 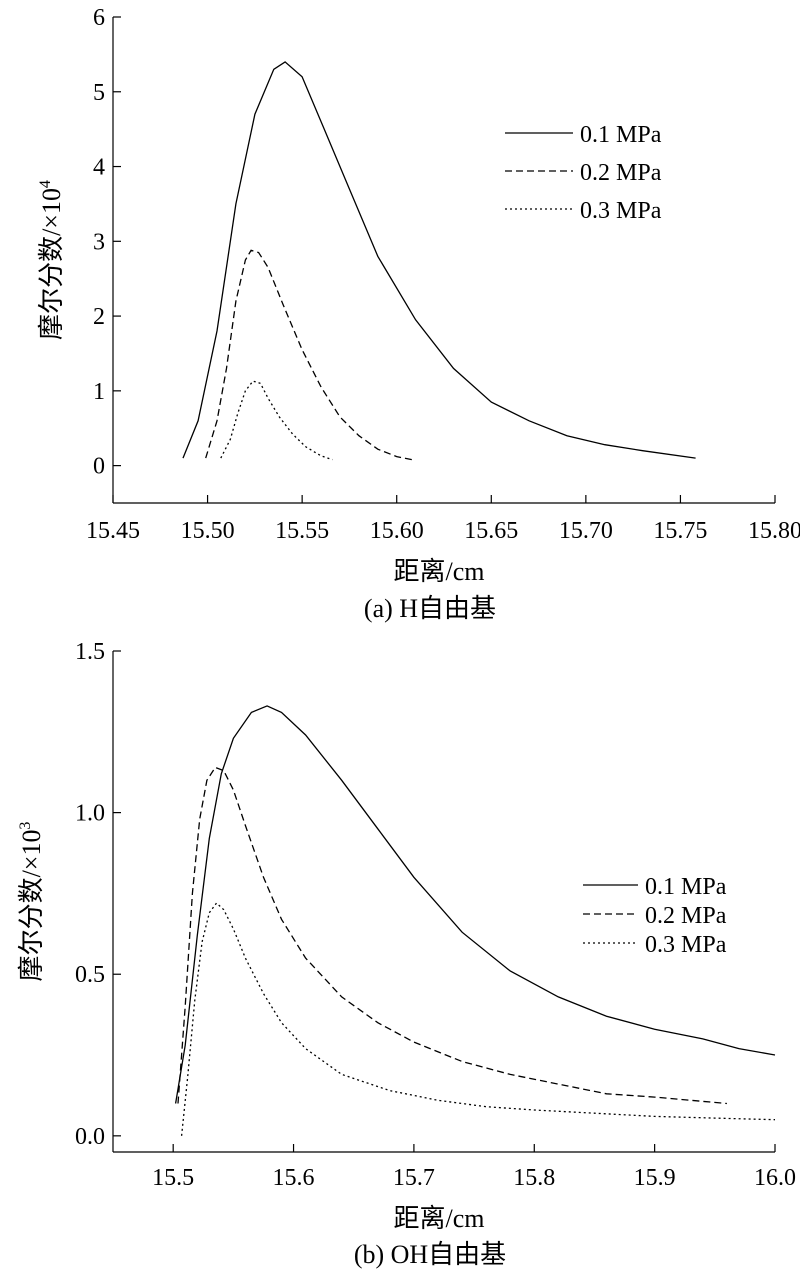 I want to click on chart-h-y-tick-label: 0, so click(x=99, y=467).